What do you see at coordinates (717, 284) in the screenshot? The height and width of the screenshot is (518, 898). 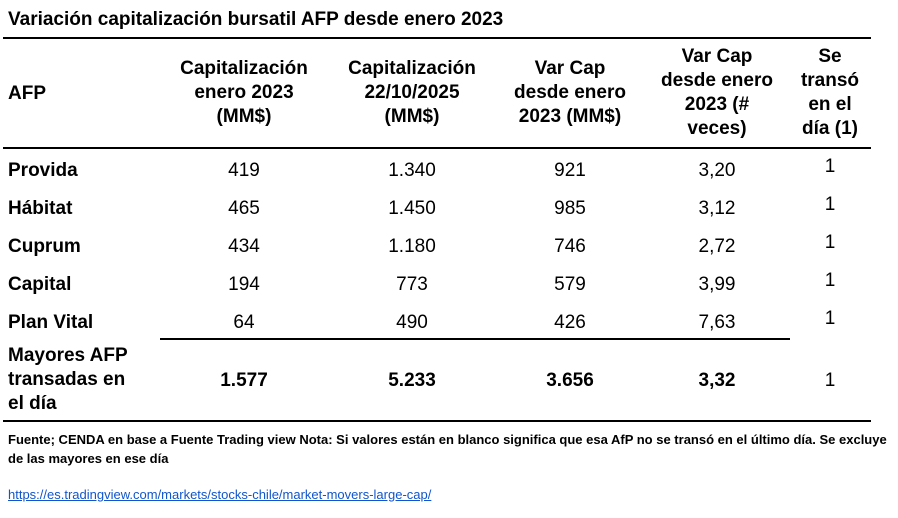 I see `row-var-veces: 3,99` at bounding box center [717, 284].